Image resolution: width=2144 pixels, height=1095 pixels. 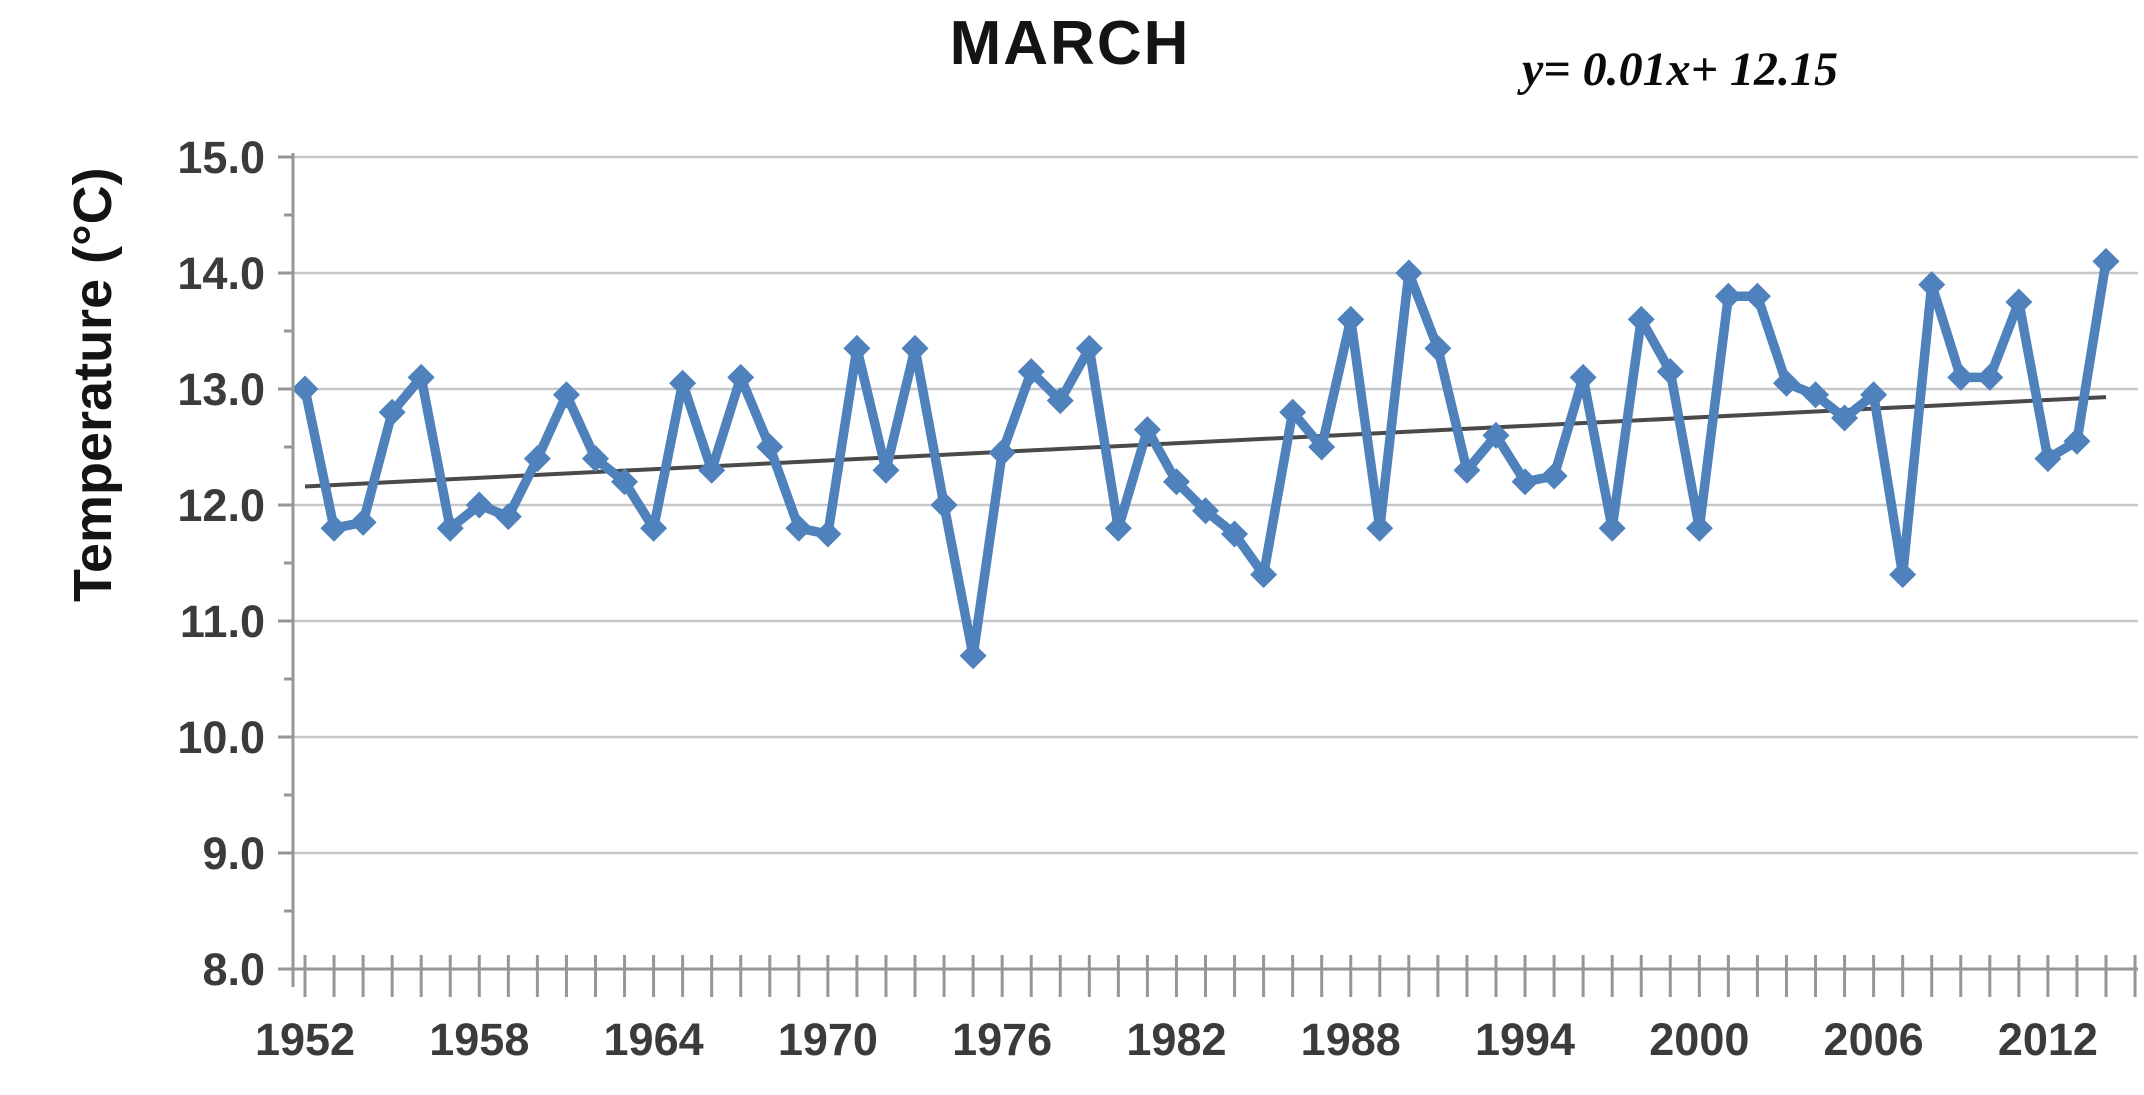 I want to click on y-tick-label: 14.0, so click(x=221, y=273).